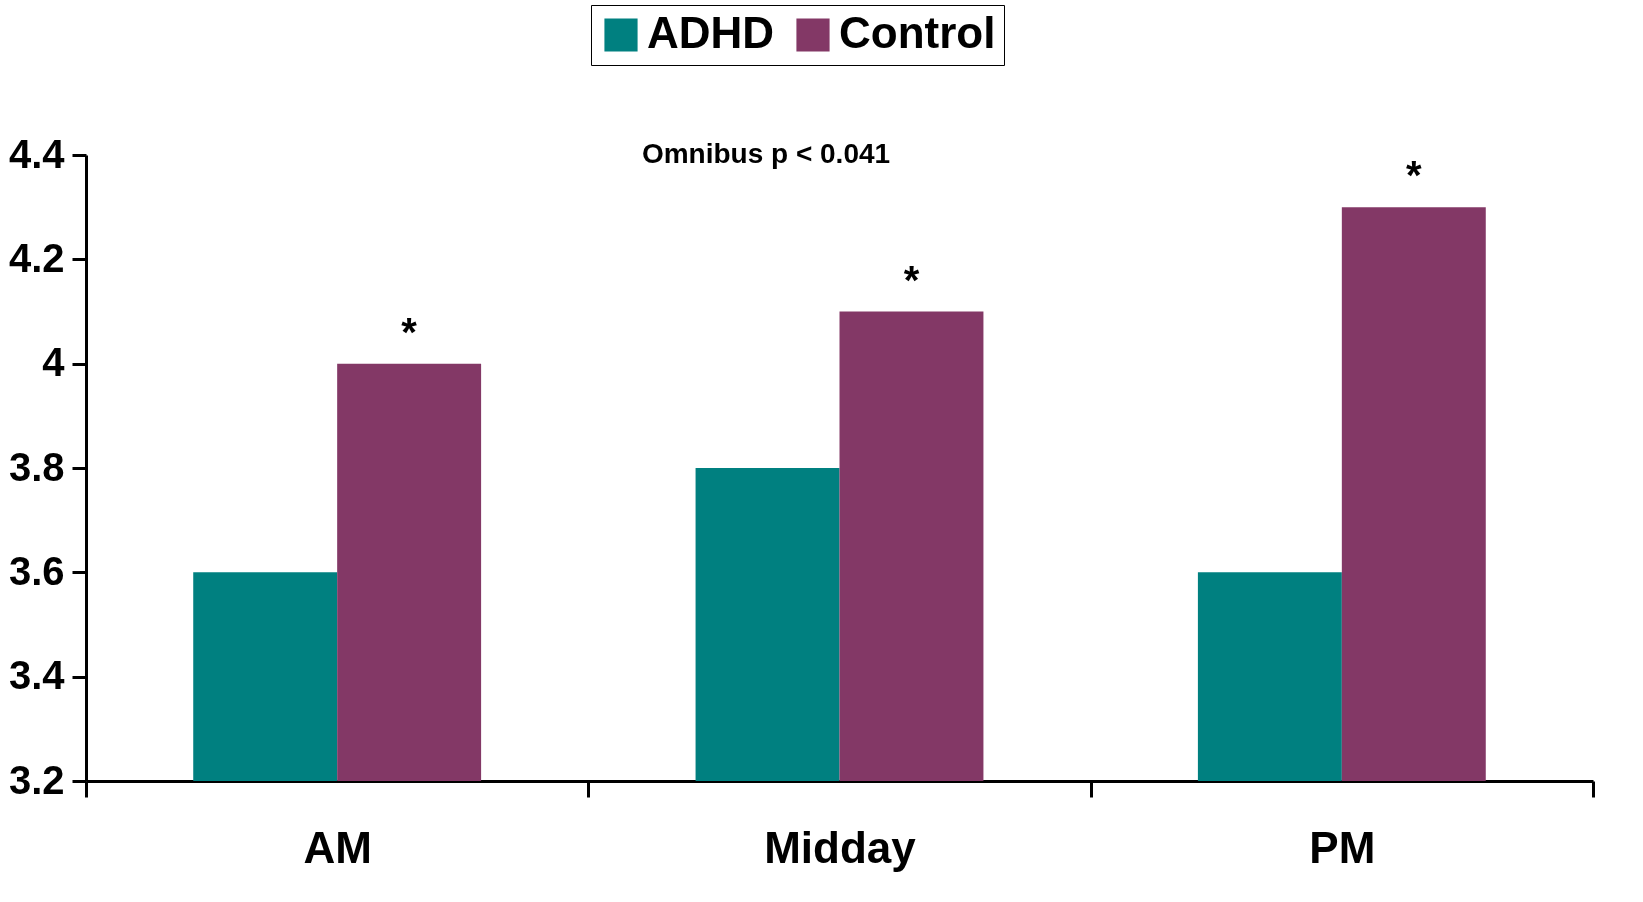 The width and height of the screenshot is (1643, 902). I want to click on y-tick-label: 3.2, so click(36, 779).